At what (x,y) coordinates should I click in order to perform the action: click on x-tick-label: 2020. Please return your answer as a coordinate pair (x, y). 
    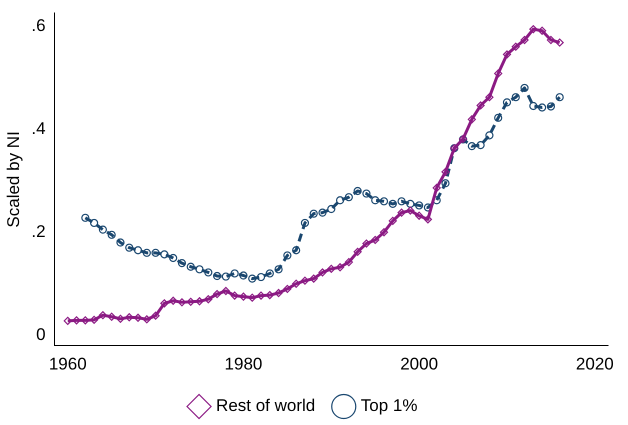
    Looking at the image, I should click on (595, 364).